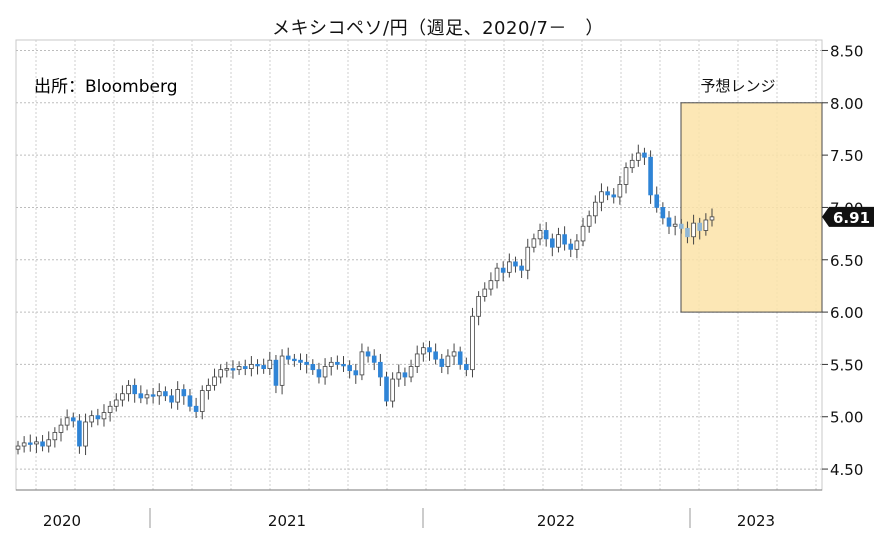 The image size is (876, 540). I want to click on y-tick-label: 8.50, so click(846, 51).